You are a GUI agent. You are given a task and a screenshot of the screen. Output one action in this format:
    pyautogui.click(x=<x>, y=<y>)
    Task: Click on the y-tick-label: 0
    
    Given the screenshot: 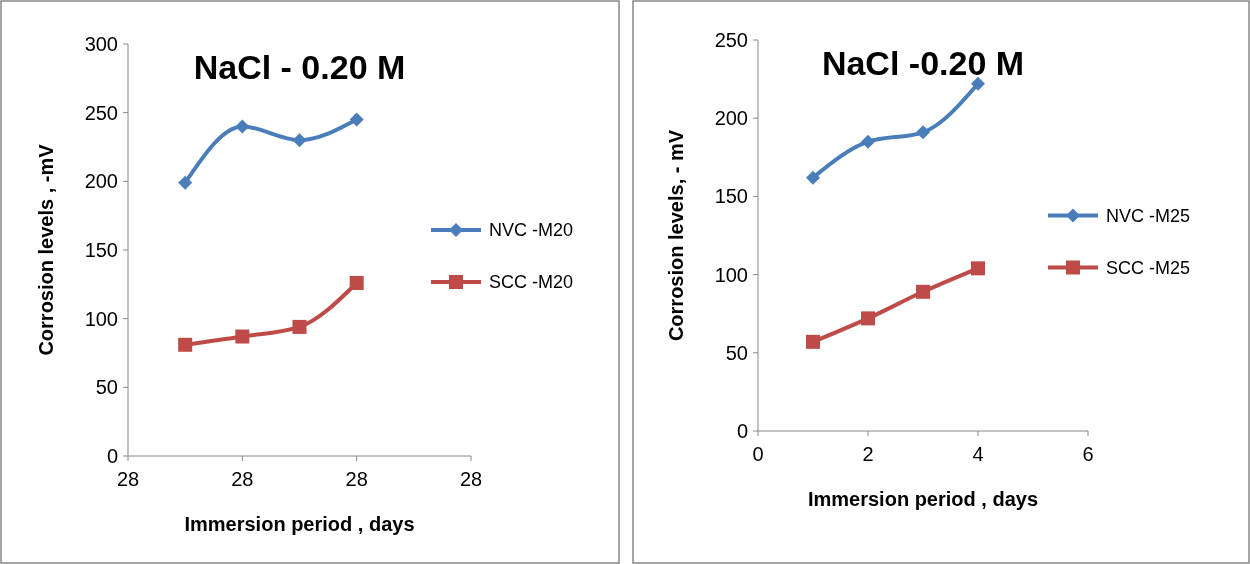 What is the action you would take?
    pyautogui.click(x=742, y=431)
    